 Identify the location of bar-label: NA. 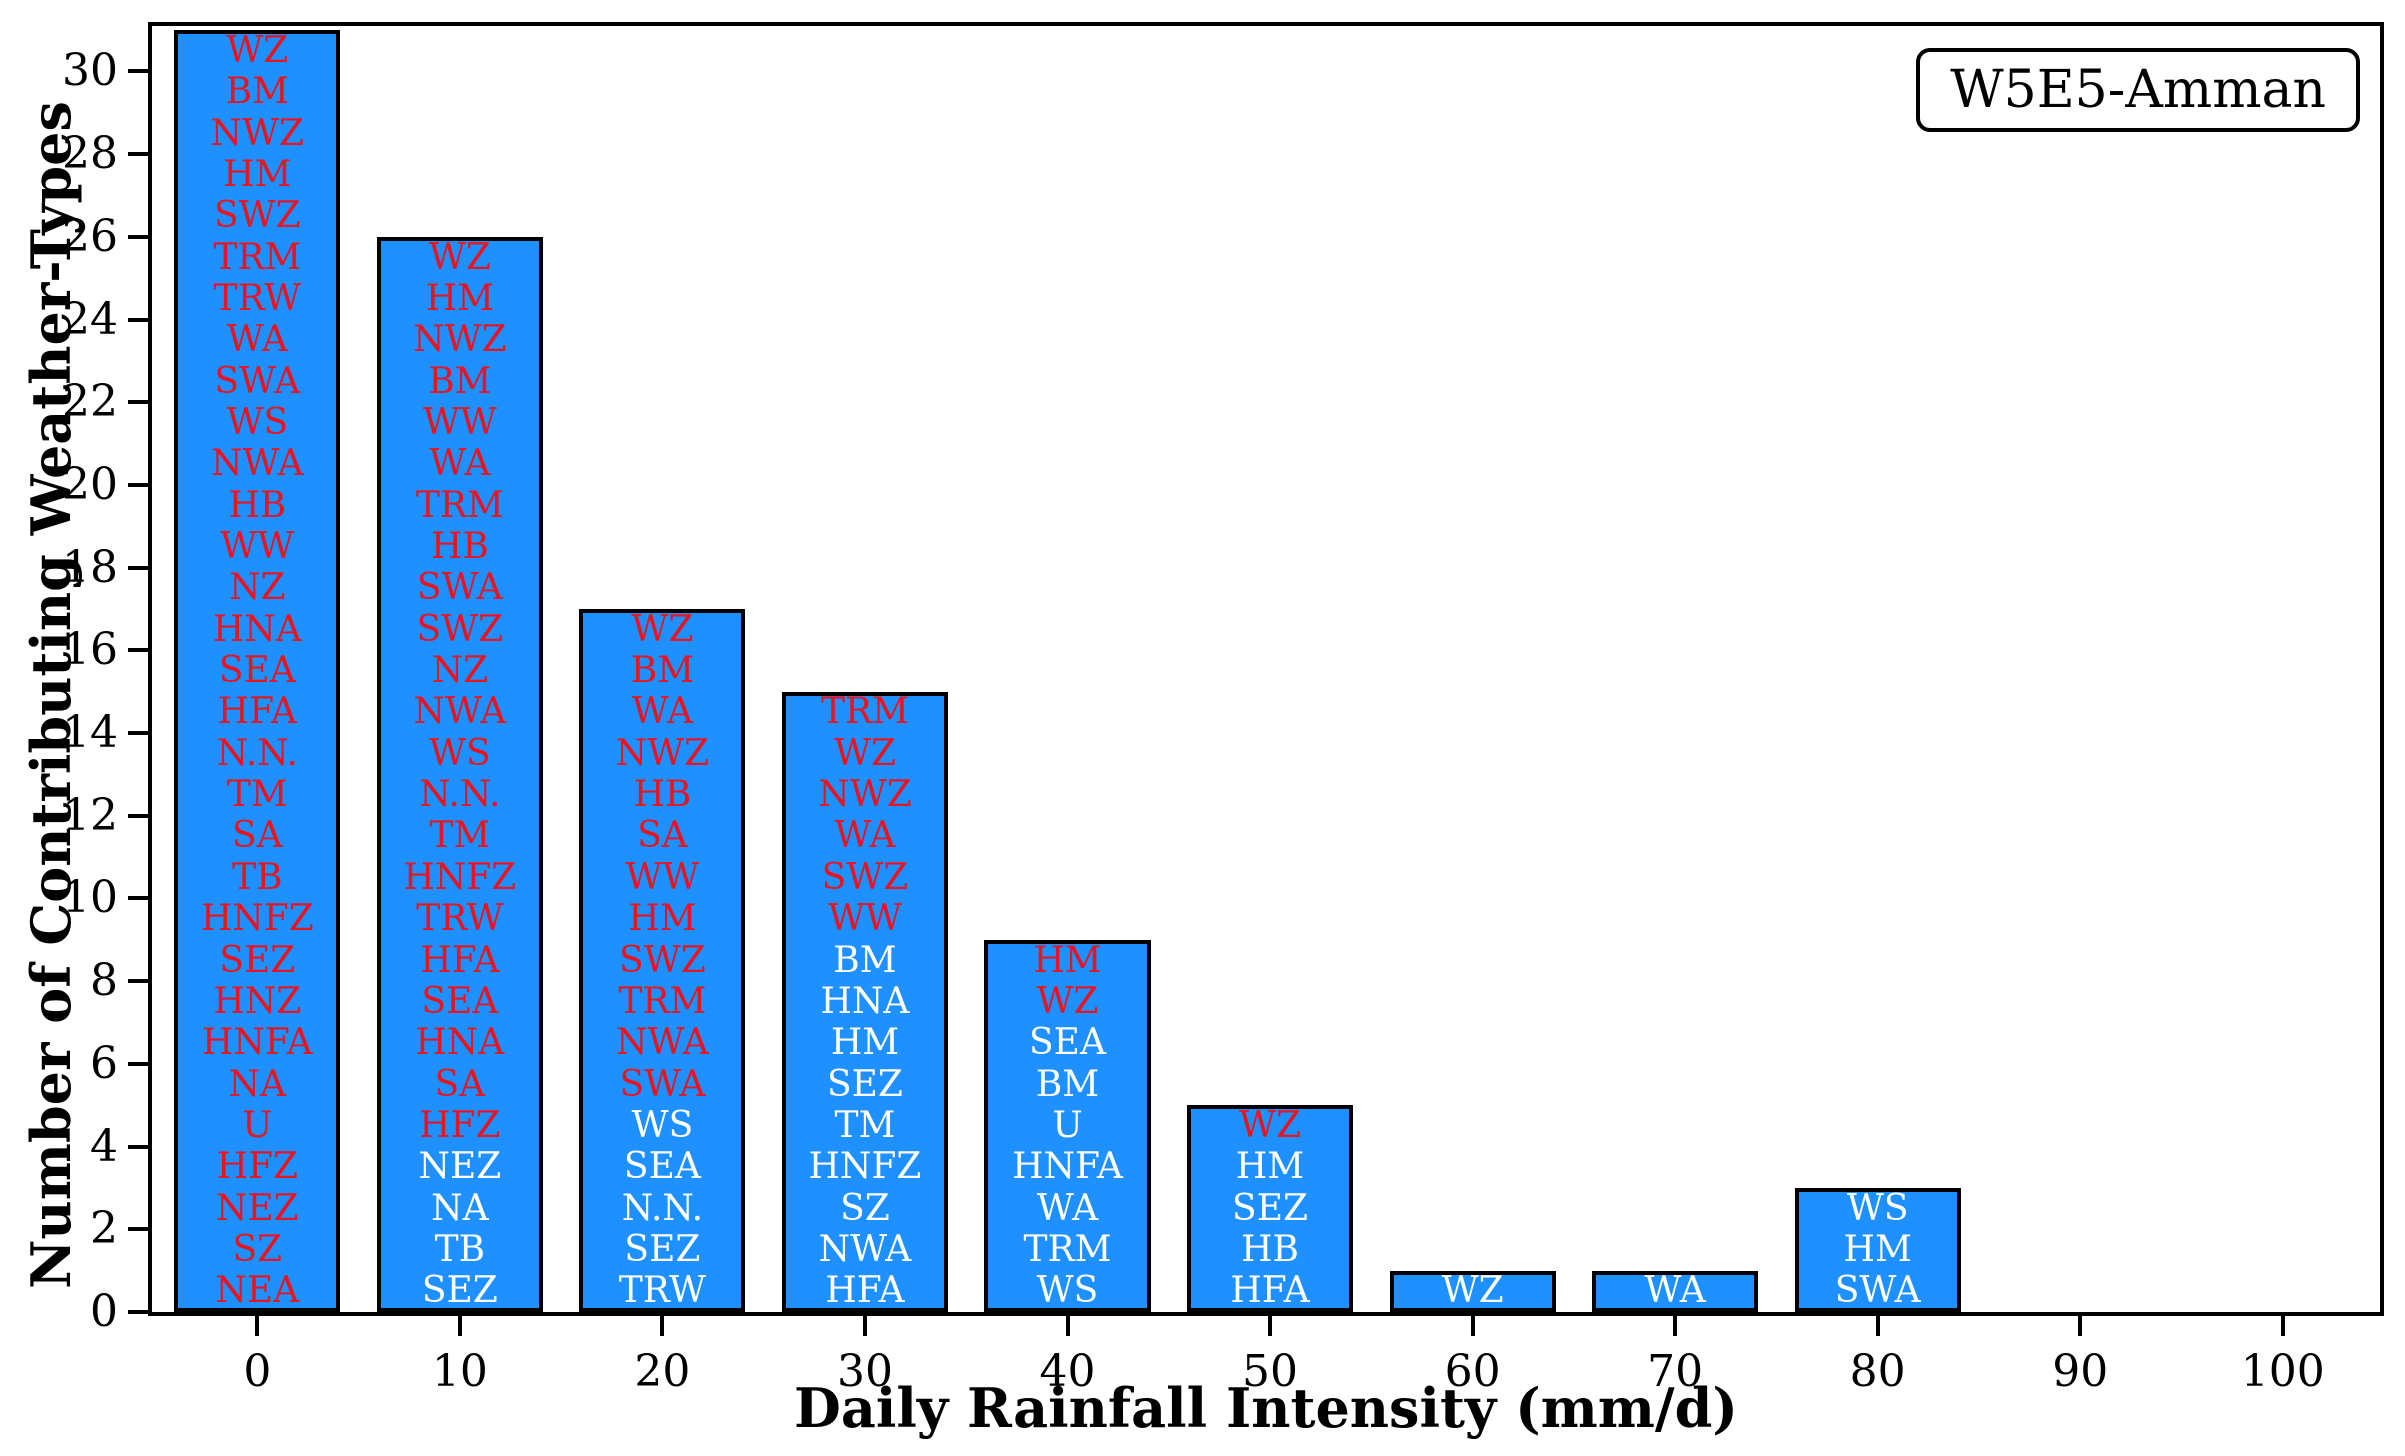
(460, 1208).